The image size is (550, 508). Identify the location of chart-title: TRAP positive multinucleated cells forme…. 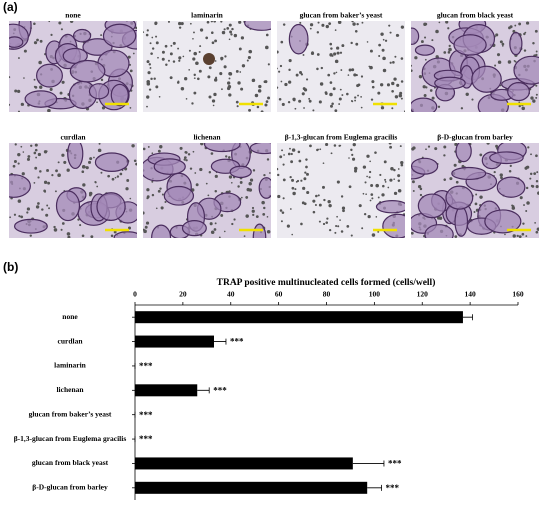
(326, 282).